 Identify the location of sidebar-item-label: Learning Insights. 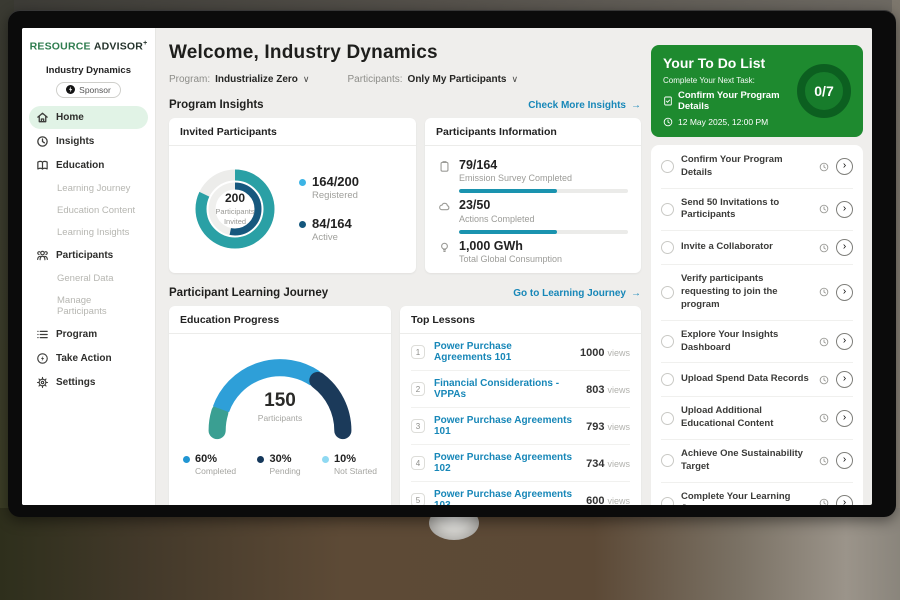
(93, 232).